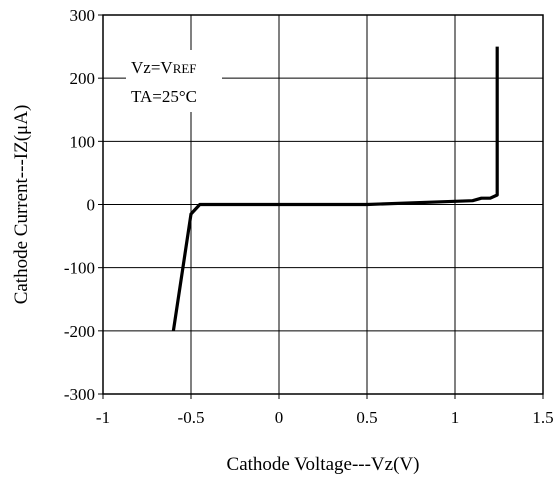 This screenshot has width=553, height=479. Describe the element at coordinates (542, 417) in the screenshot. I see `x-tick-label: 1.5` at that location.